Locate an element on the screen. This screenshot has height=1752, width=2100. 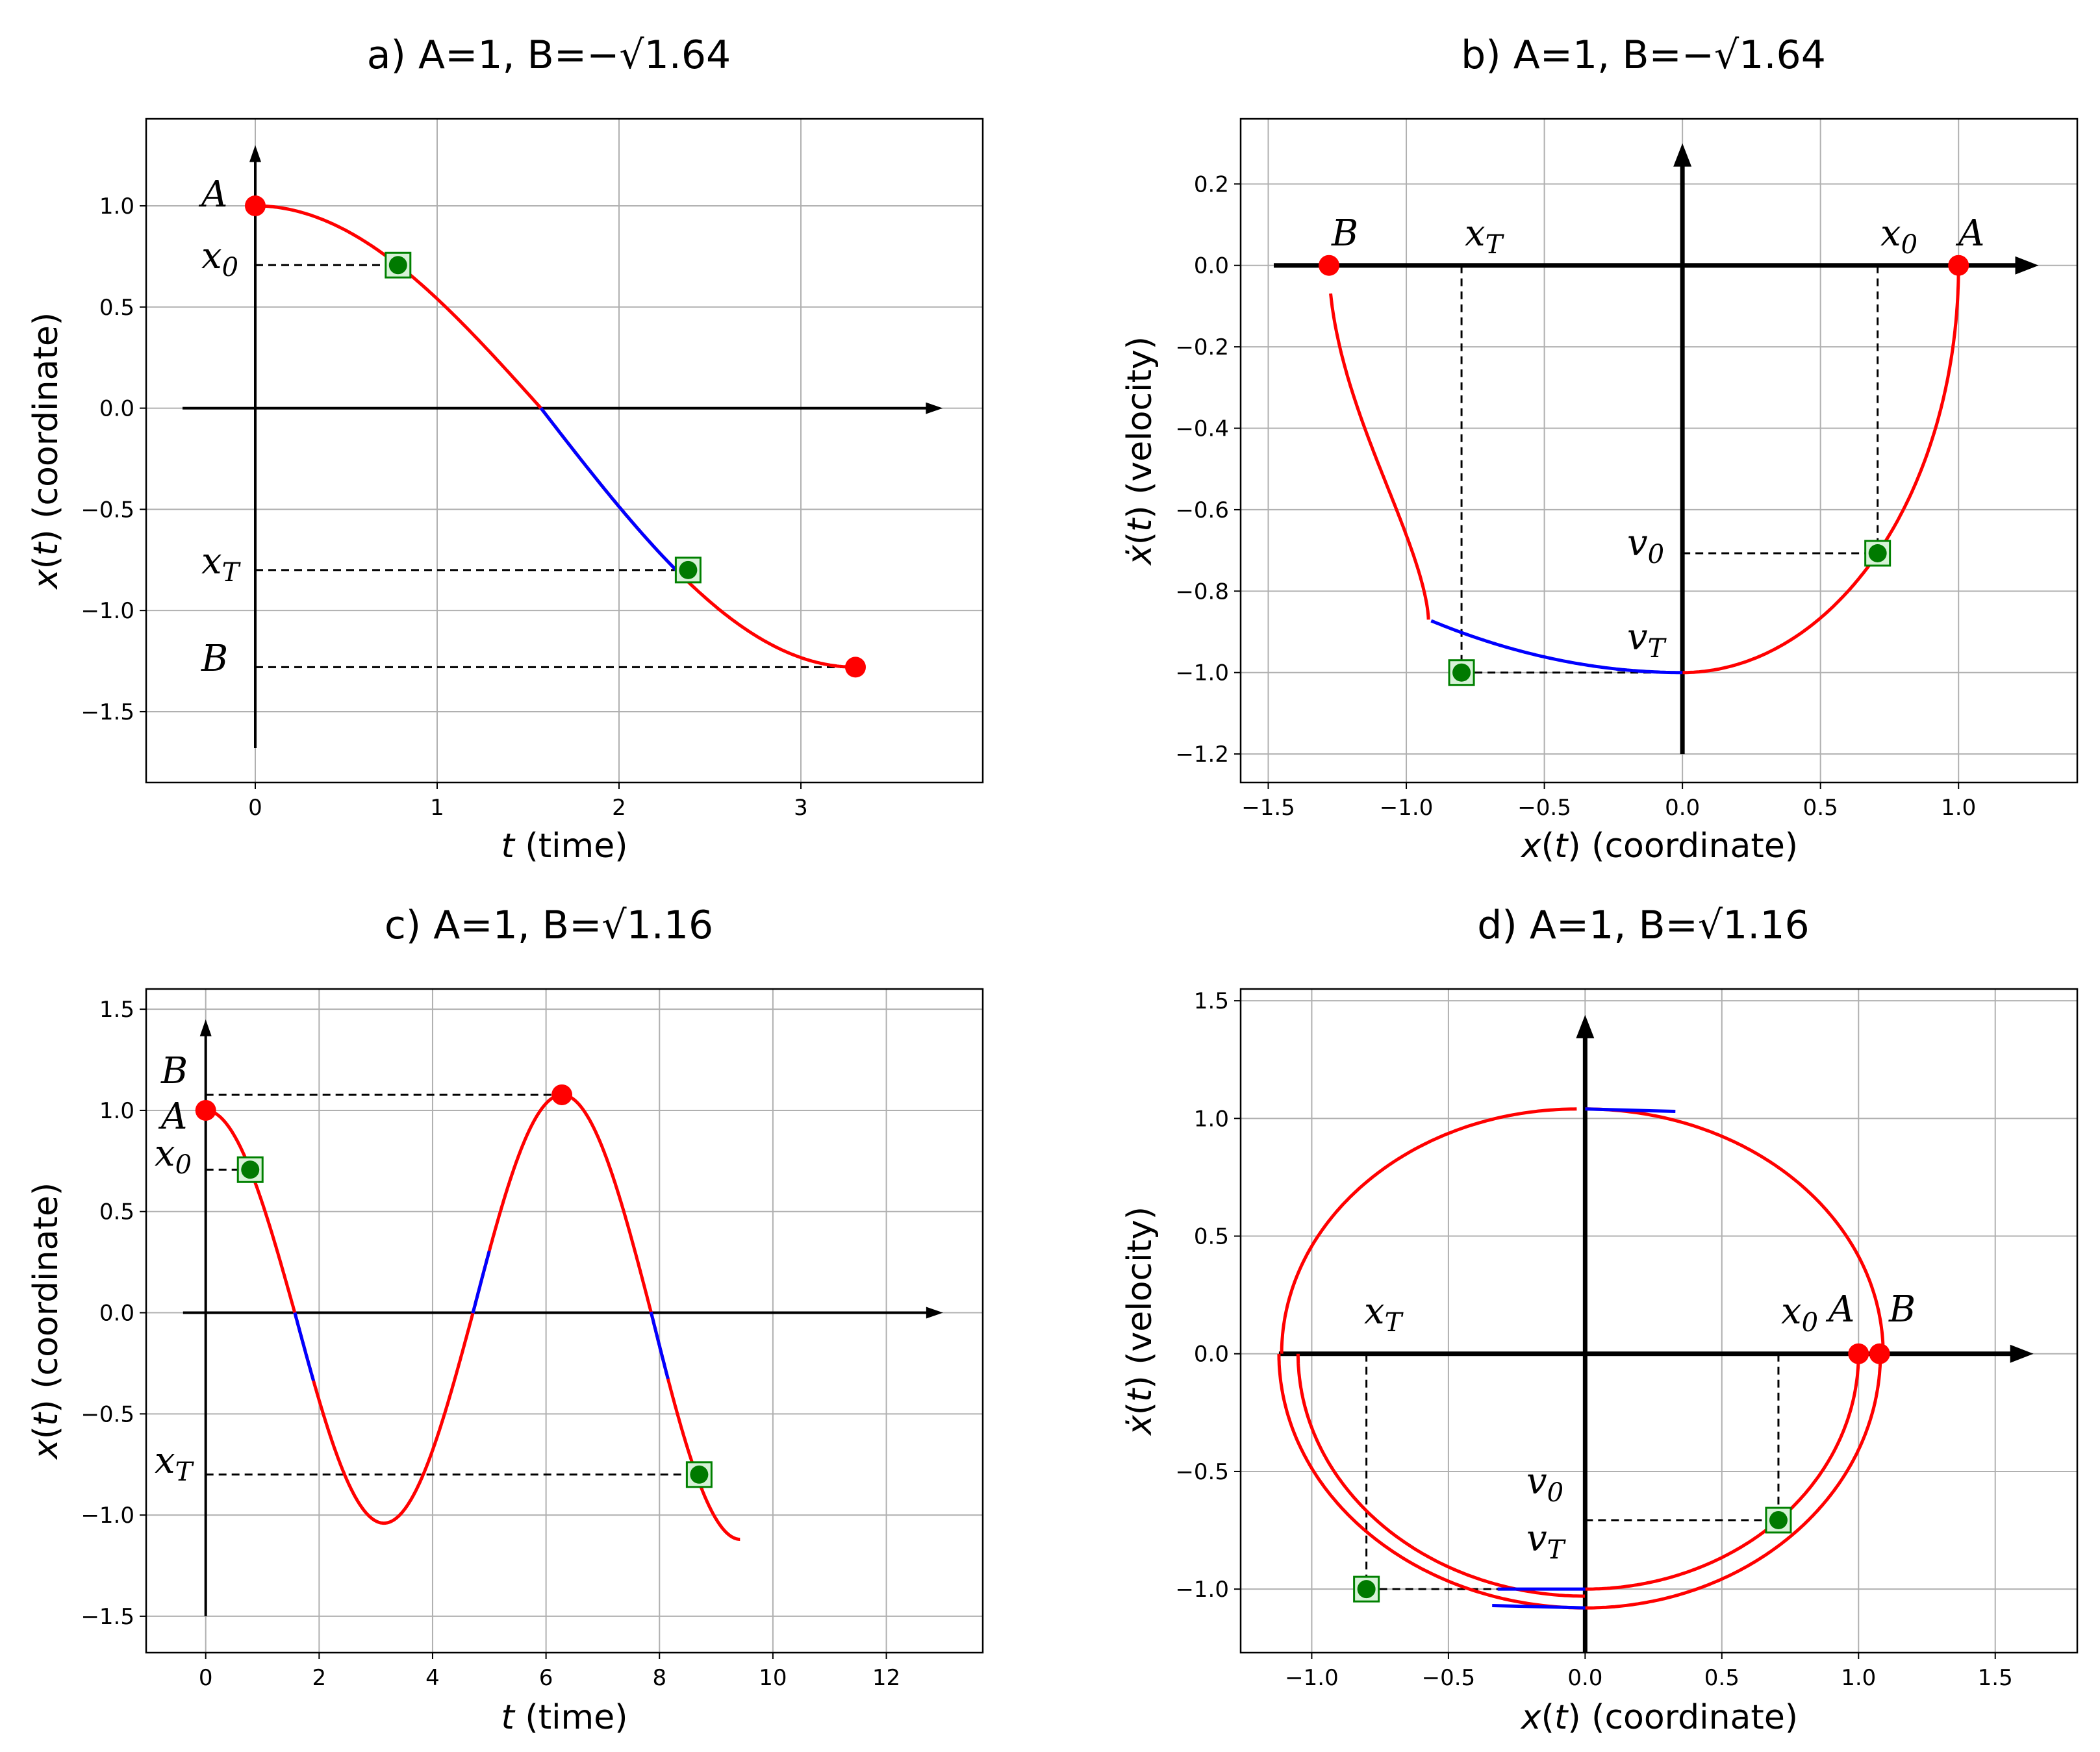
label-v0-d: v0 is located at coordinates (1545, 1484).